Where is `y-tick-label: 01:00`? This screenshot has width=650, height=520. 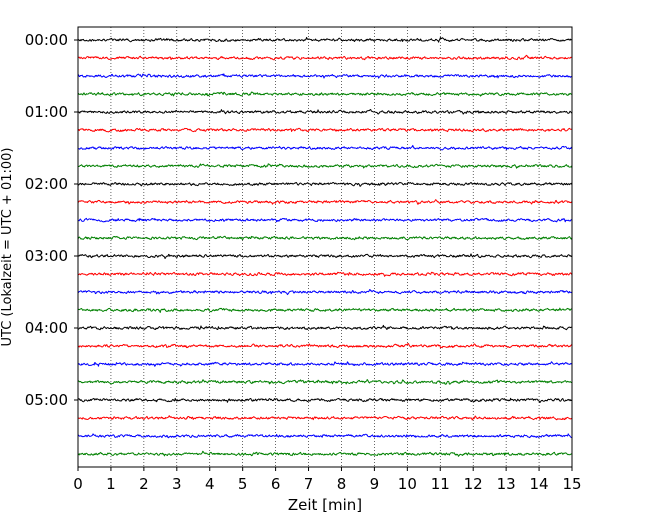 y-tick-label: 01:00 is located at coordinates (46, 112).